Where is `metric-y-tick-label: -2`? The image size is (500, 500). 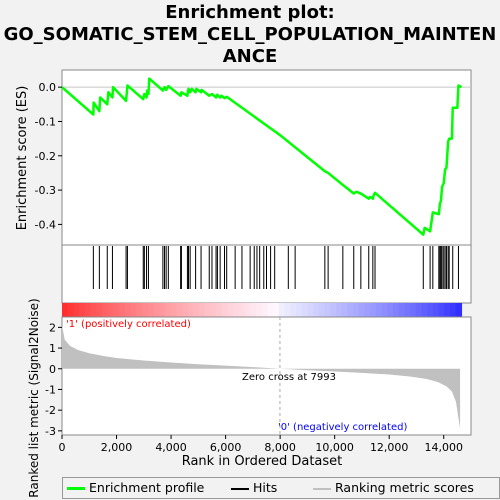 metric-y-tick-label: -2 is located at coordinates (50, 410).